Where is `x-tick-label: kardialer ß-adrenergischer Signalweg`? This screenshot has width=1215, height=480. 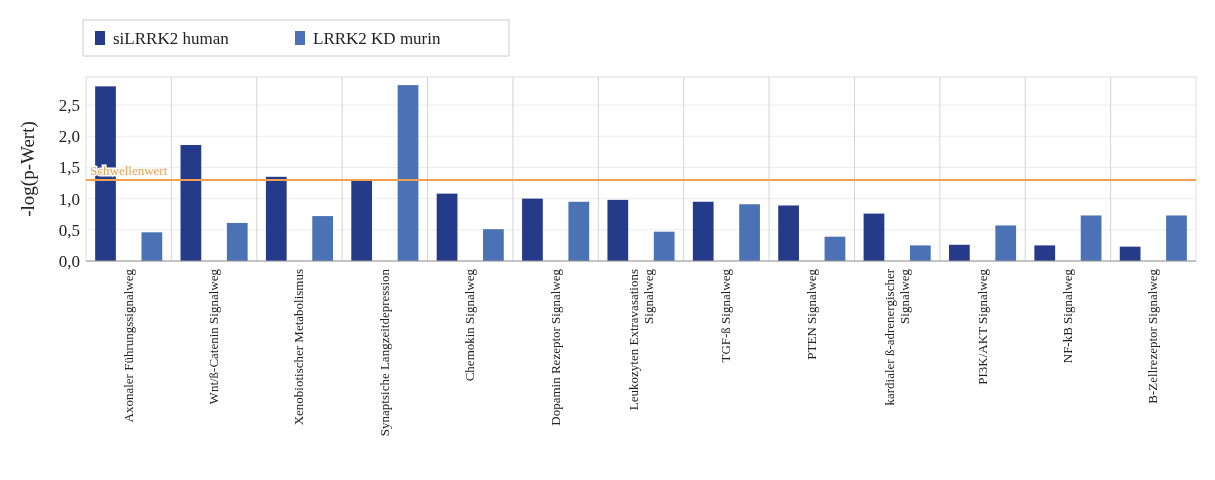
x-tick-label: kardialer ß-adrenergischer Signalweg is located at coordinates (896, 337).